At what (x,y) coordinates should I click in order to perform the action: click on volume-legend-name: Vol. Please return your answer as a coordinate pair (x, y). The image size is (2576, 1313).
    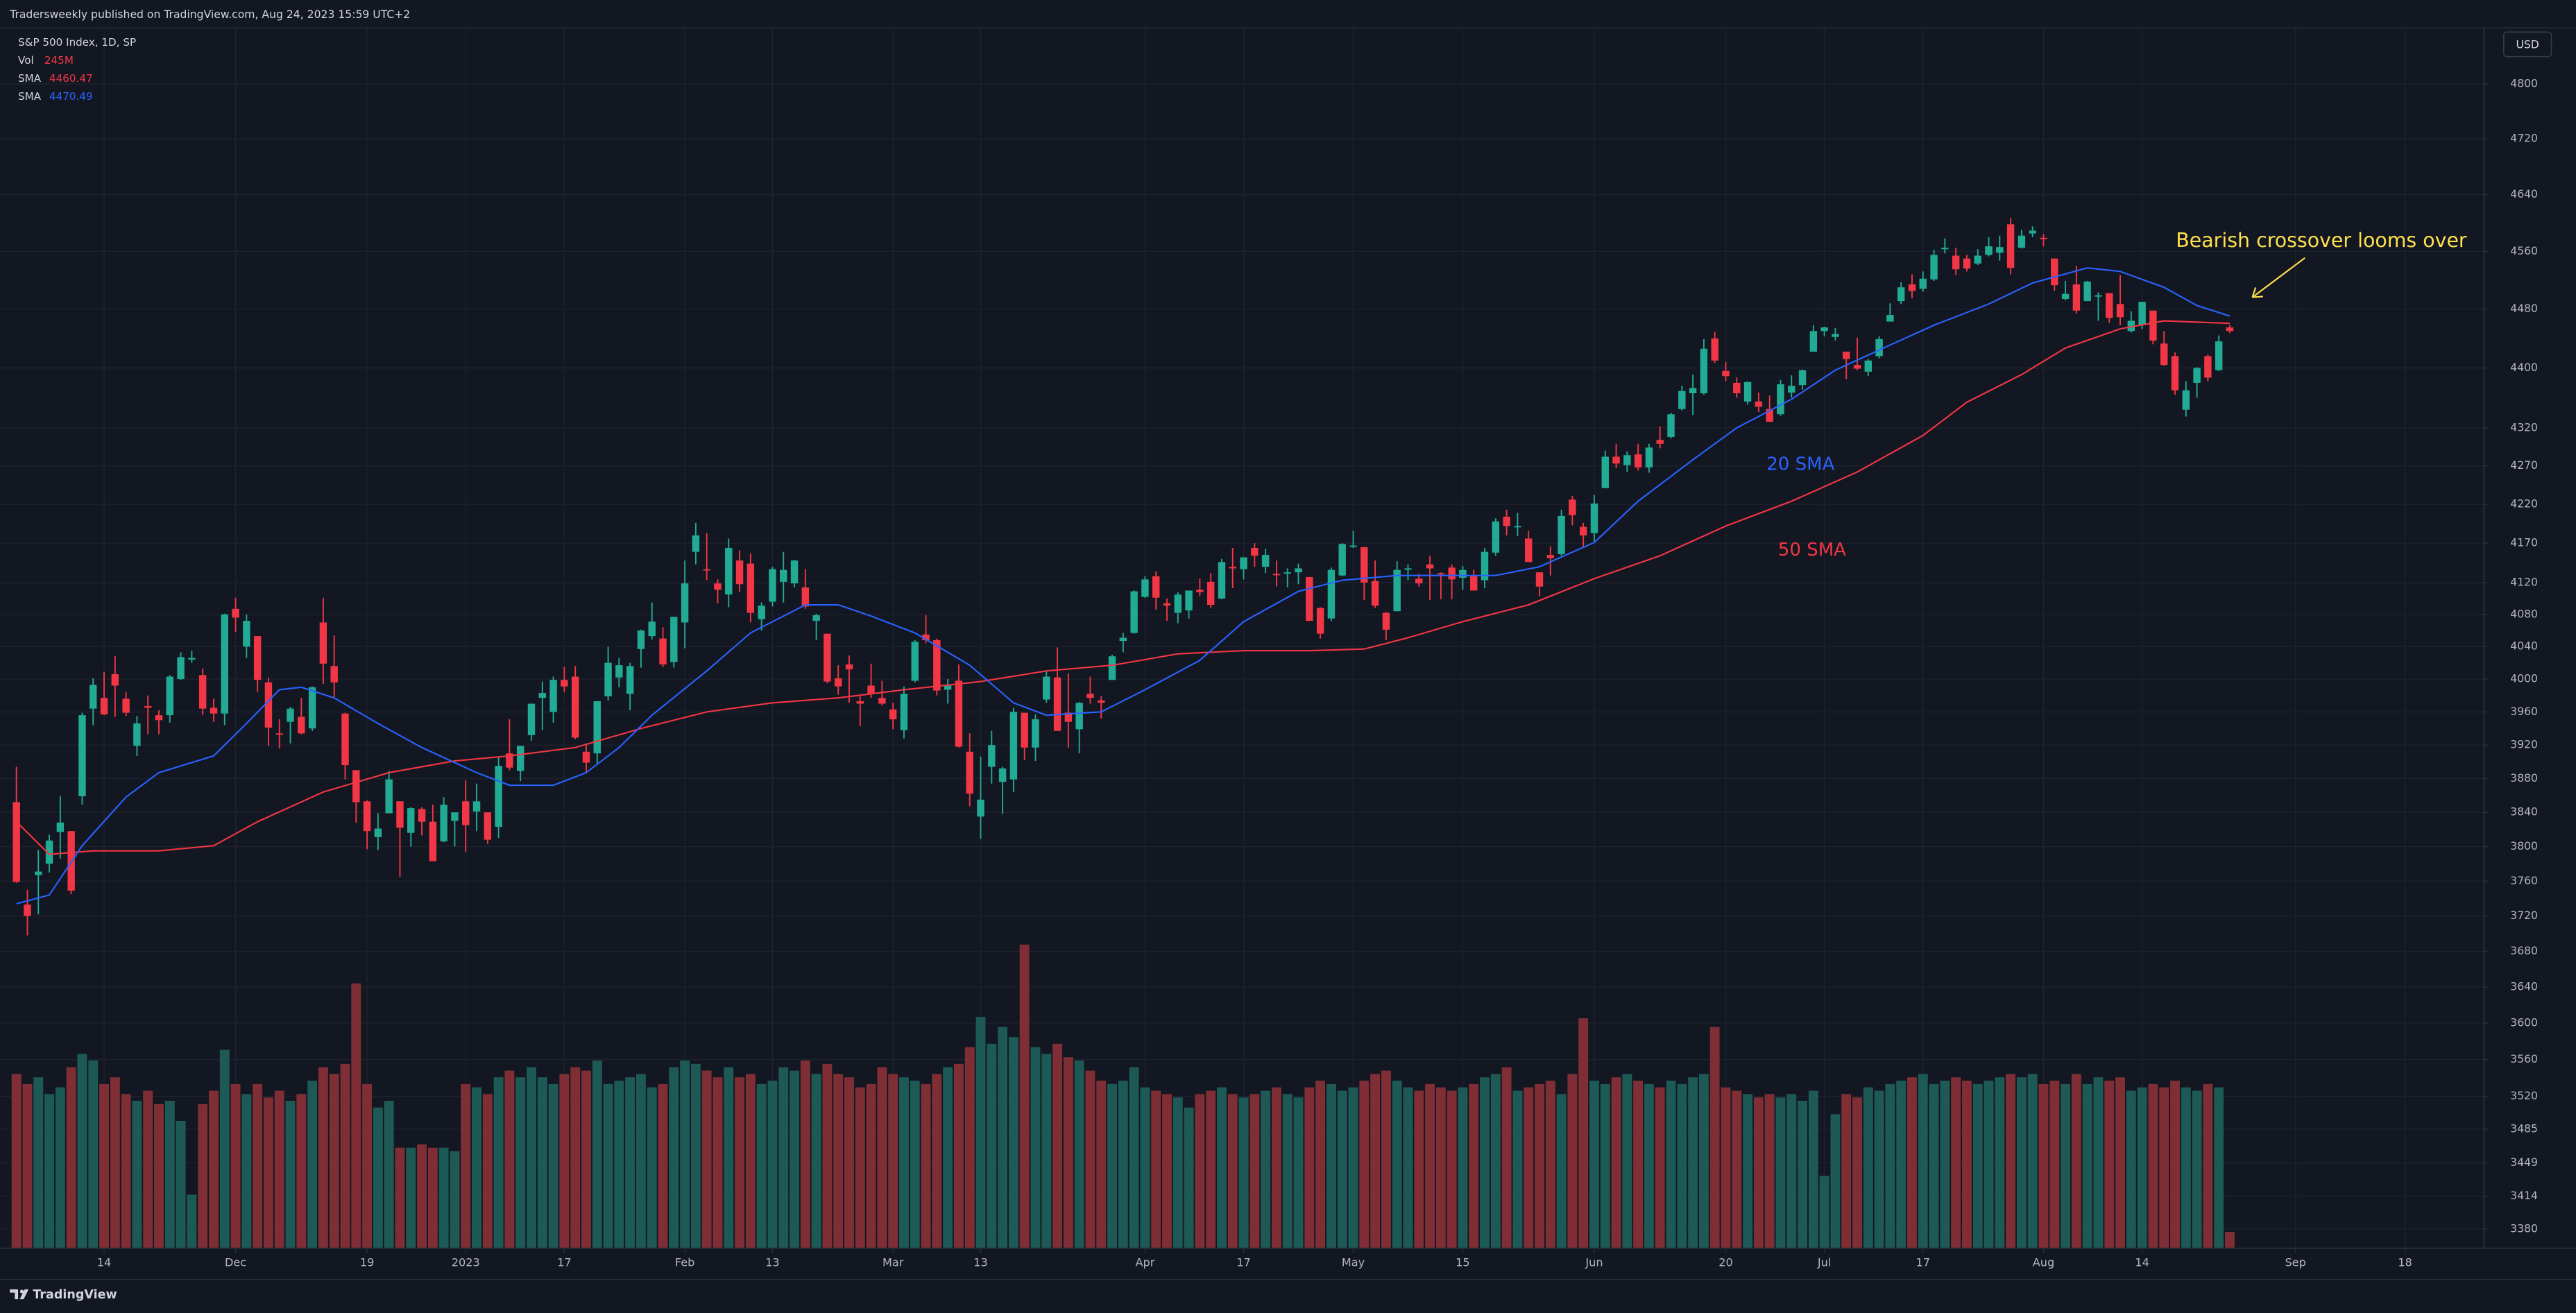
    Looking at the image, I should click on (26, 60).